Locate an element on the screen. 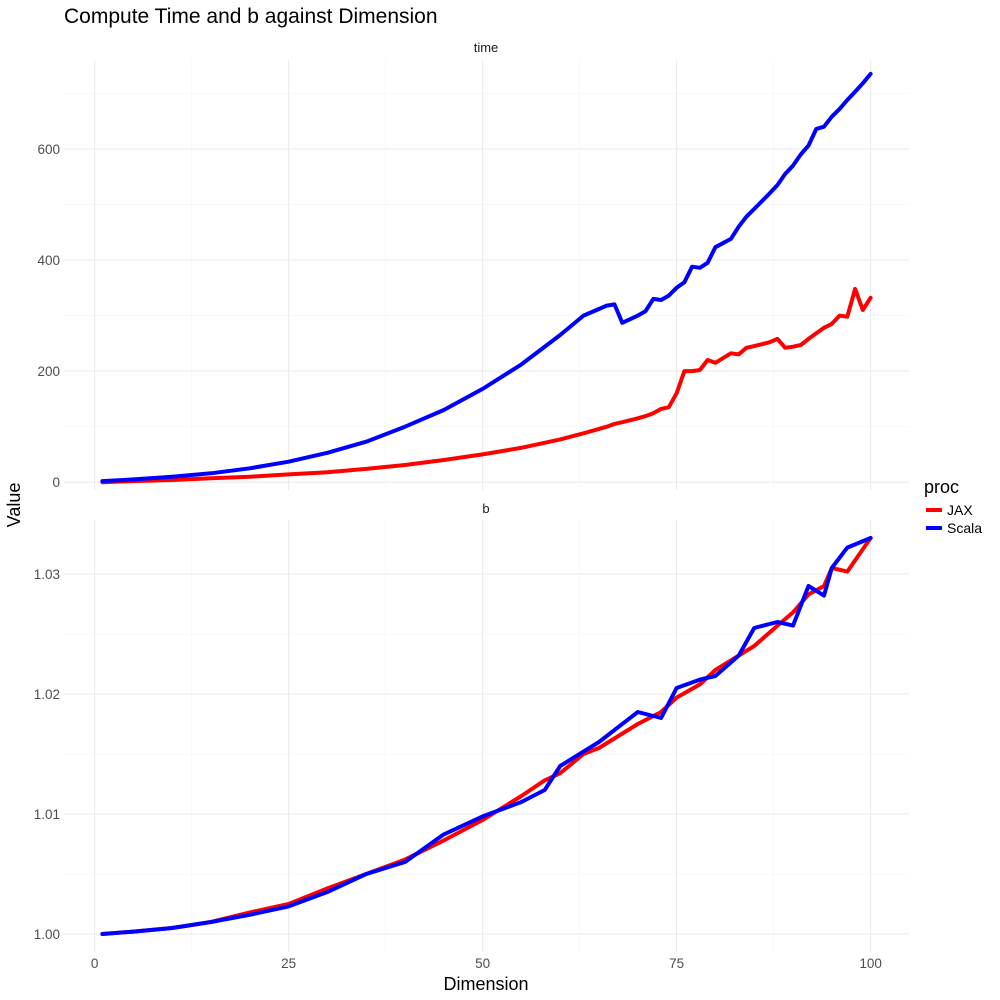 The width and height of the screenshot is (1000, 1000). panel-strip-label: time is located at coordinates (486, 47).